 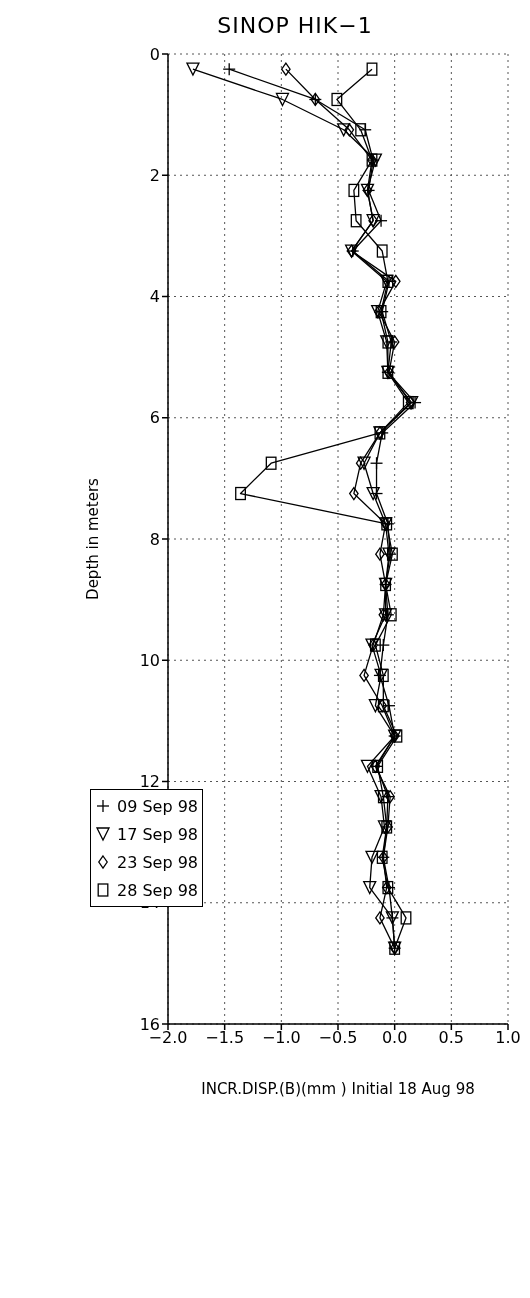 I want to click on y-tick-label: 2, so click(x=154, y=175).